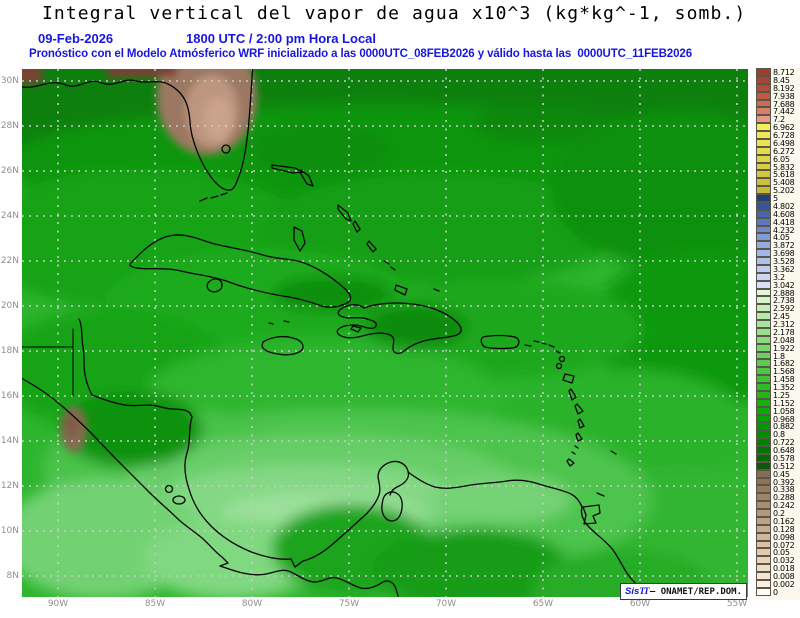  Describe the element at coordinates (213, 197) in the screenshot. I see `florida-keys` at that location.